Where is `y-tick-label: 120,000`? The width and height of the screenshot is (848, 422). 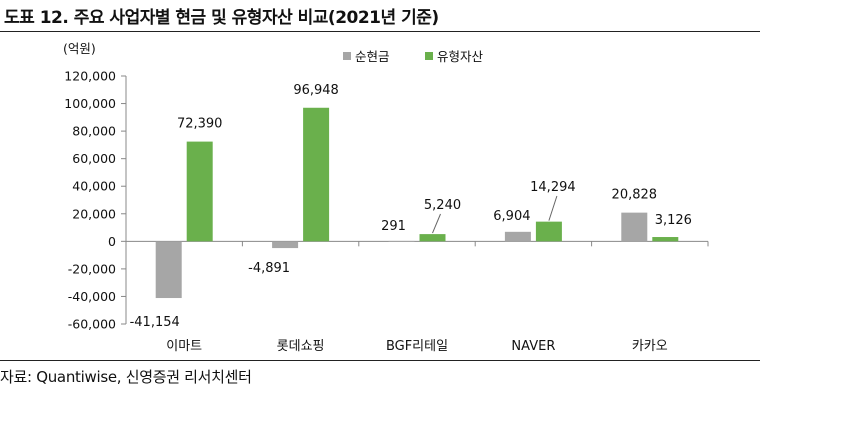
y-tick-label: 120,000 is located at coordinates (90, 76).